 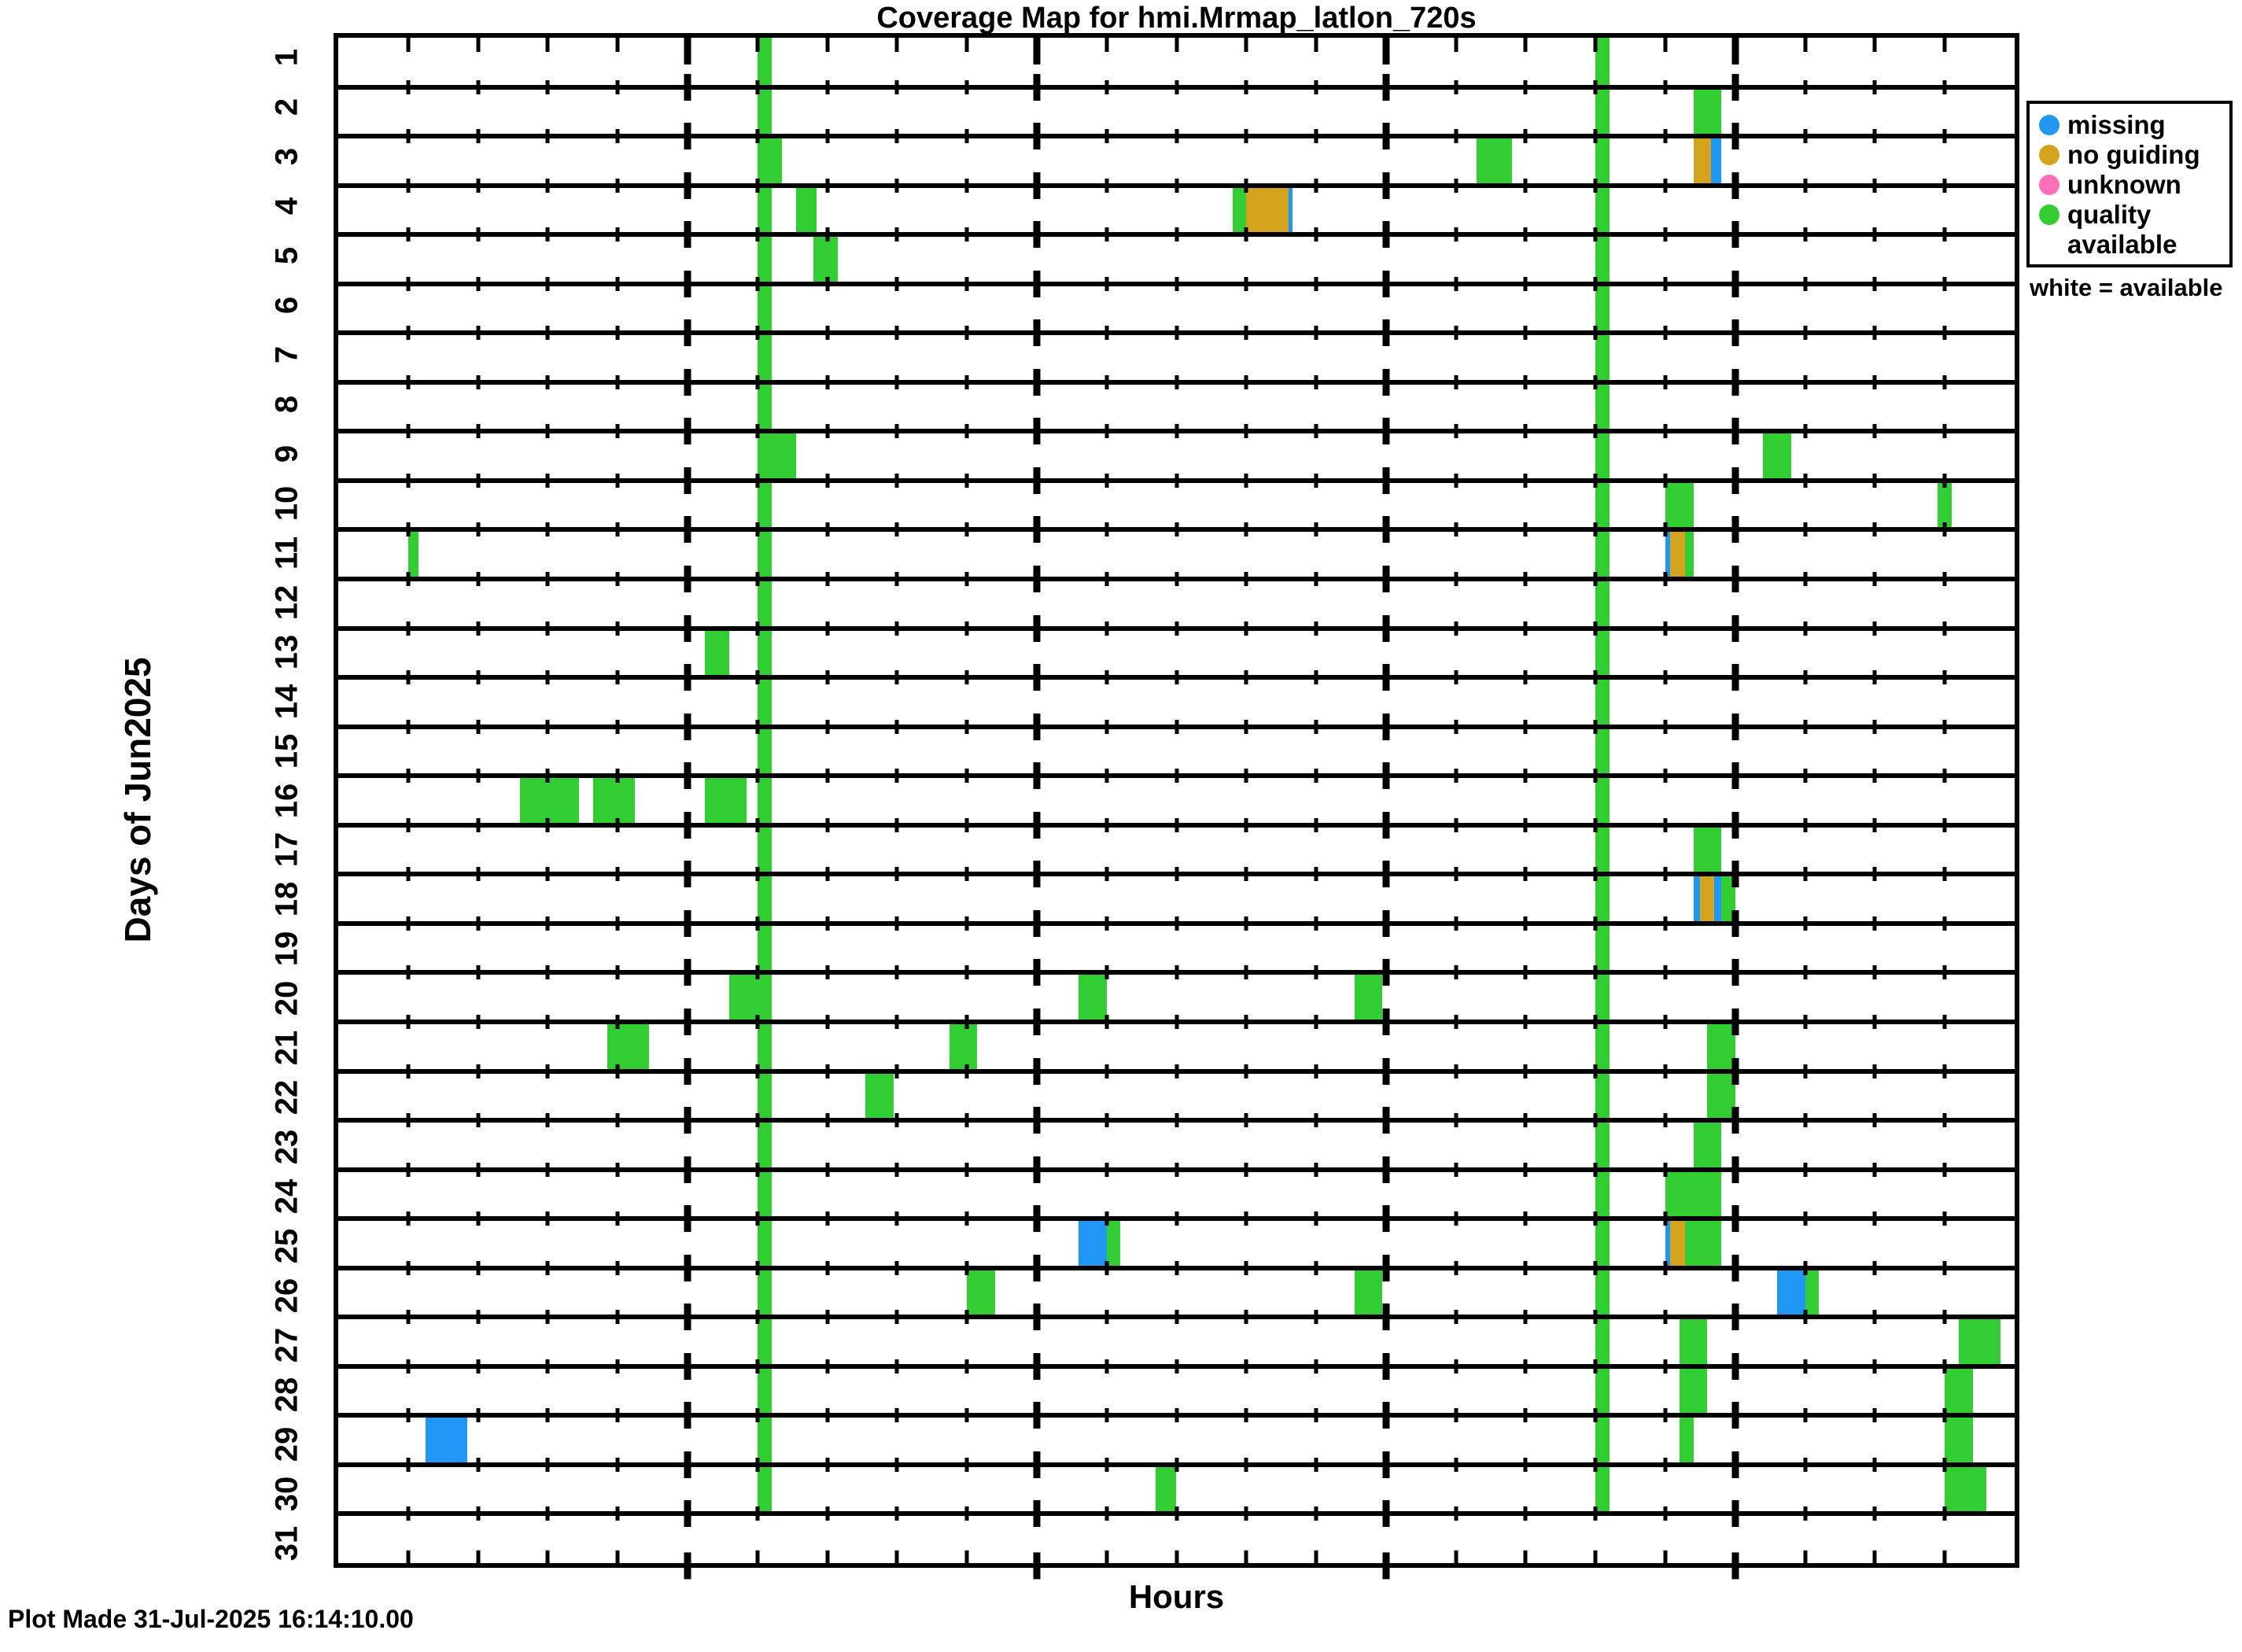 I want to click on plot-made-timestamp: Plot Made 31-Jul-2025 16:14:10.00, so click(x=211, y=1619).